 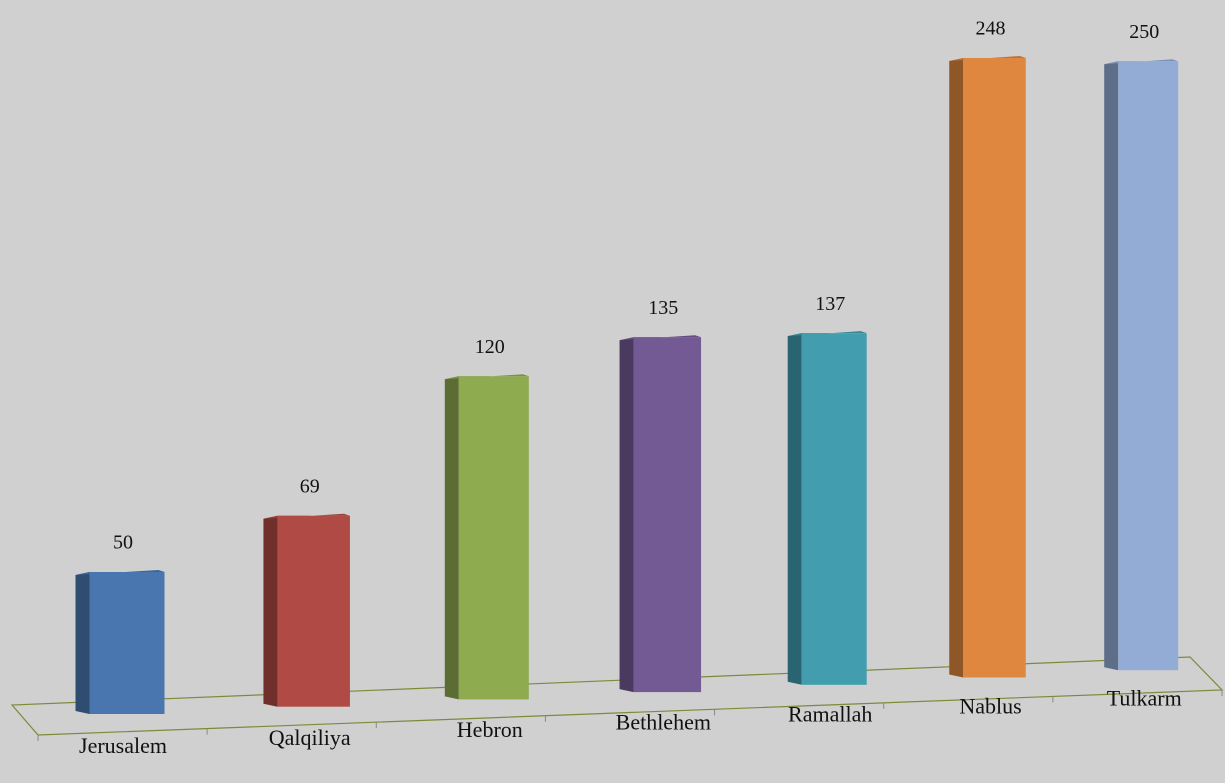 What do you see at coordinates (490, 347) in the screenshot?
I see `data-label: 120` at bounding box center [490, 347].